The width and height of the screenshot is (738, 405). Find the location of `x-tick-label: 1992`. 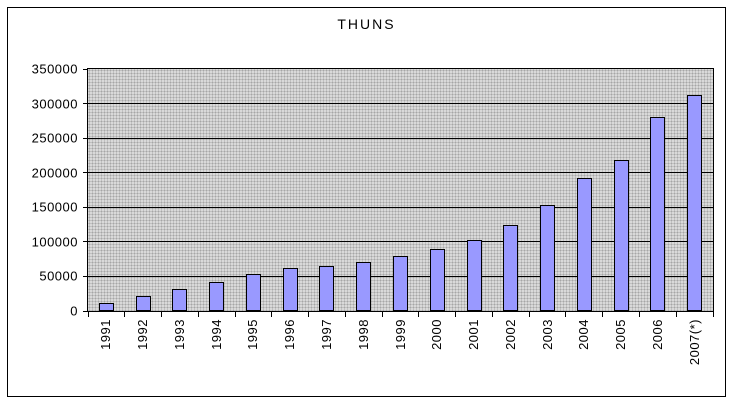

x-tick-label: 1992 is located at coordinates (143, 334).